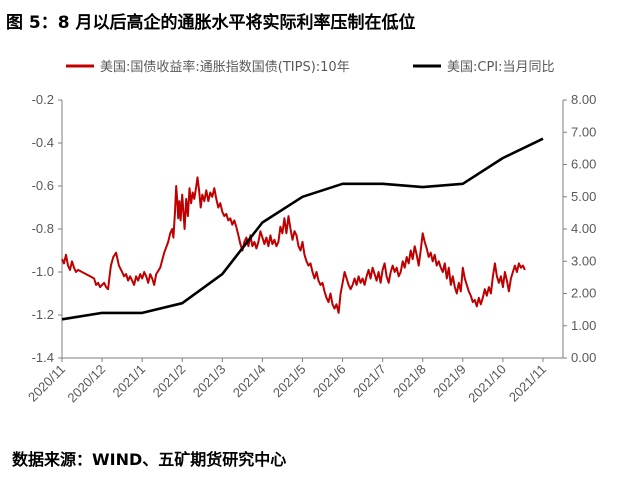 This screenshot has height=477, width=624. What do you see at coordinates (583, 164) in the screenshot?
I see `right-tick-label: 6.00` at bounding box center [583, 164].